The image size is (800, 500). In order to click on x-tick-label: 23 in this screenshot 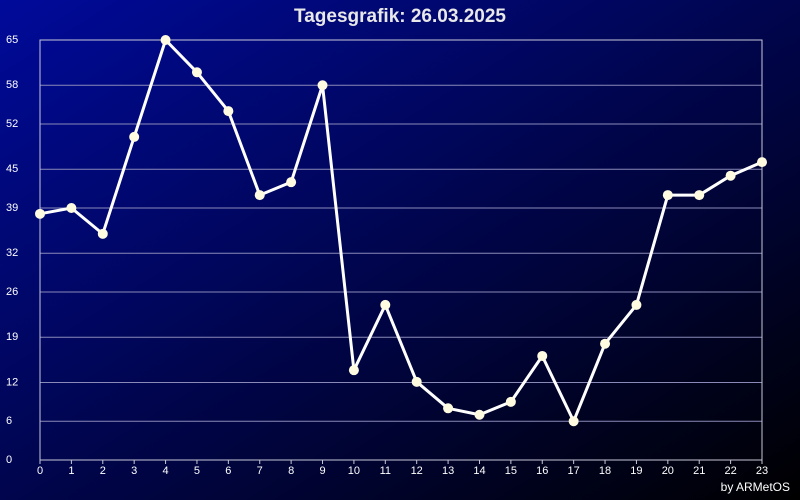, I will do `click(762, 471)`.